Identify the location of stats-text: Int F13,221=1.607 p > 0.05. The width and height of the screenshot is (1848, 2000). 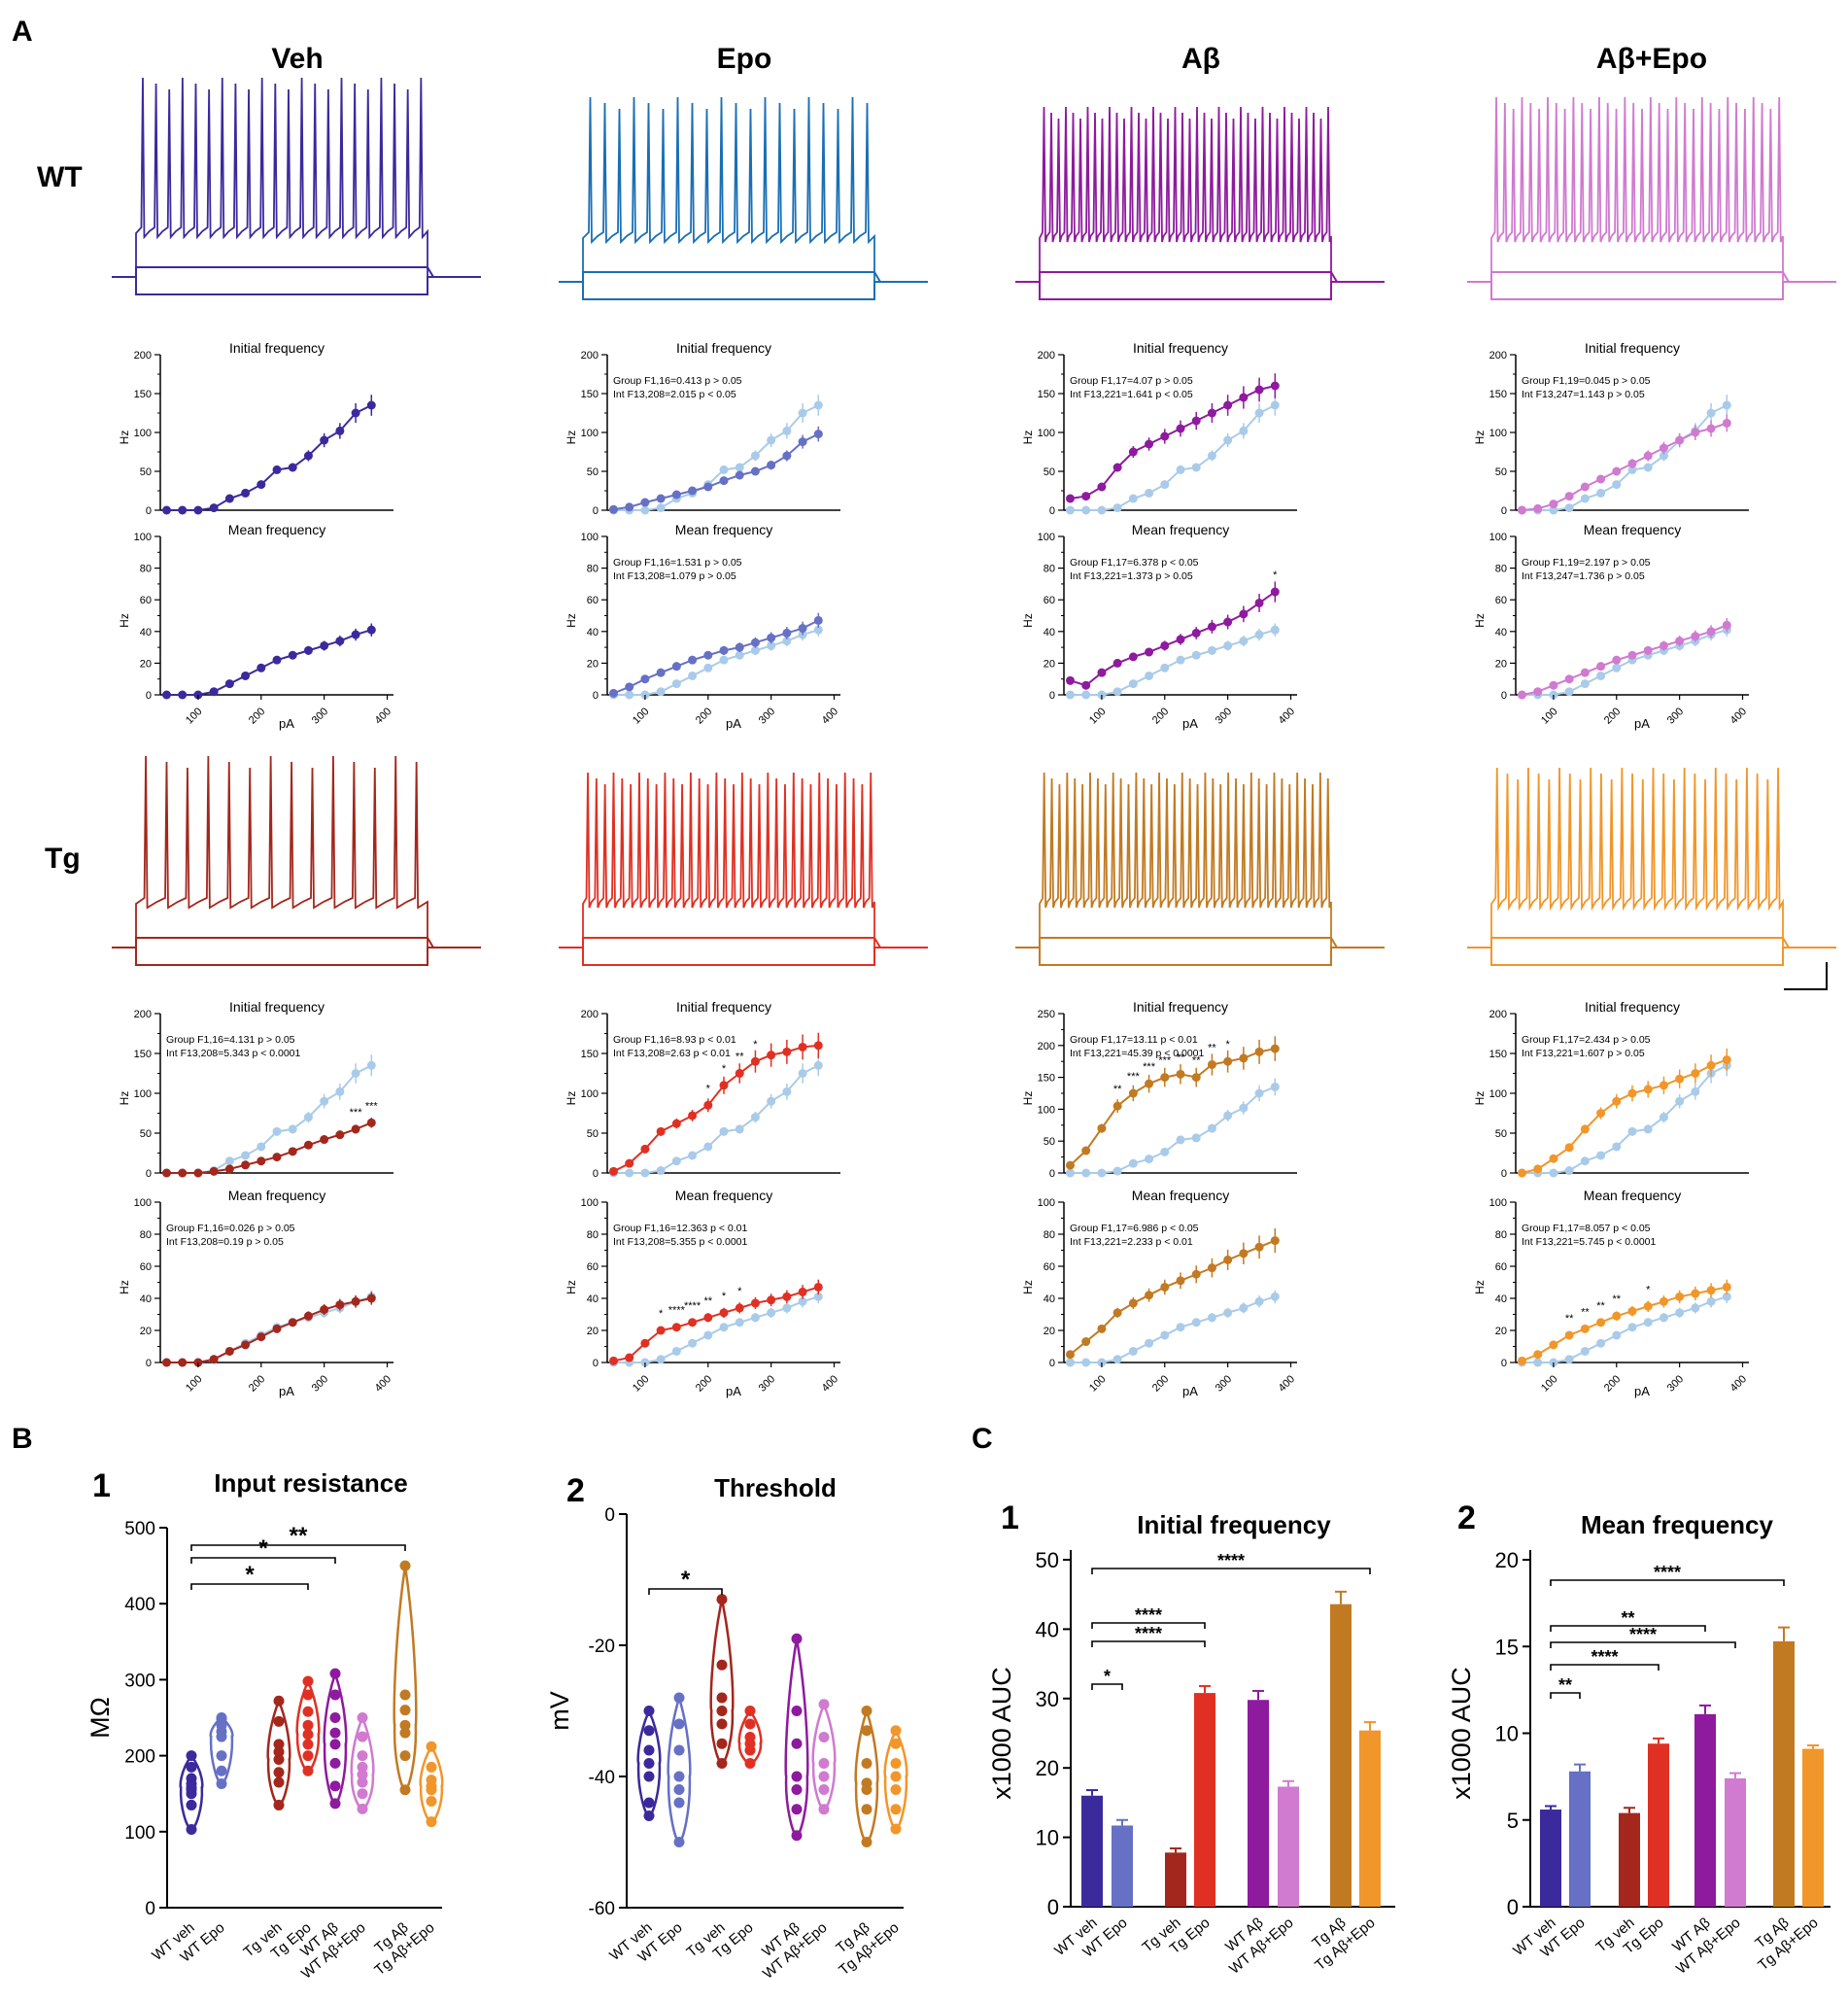
(1583, 1053).